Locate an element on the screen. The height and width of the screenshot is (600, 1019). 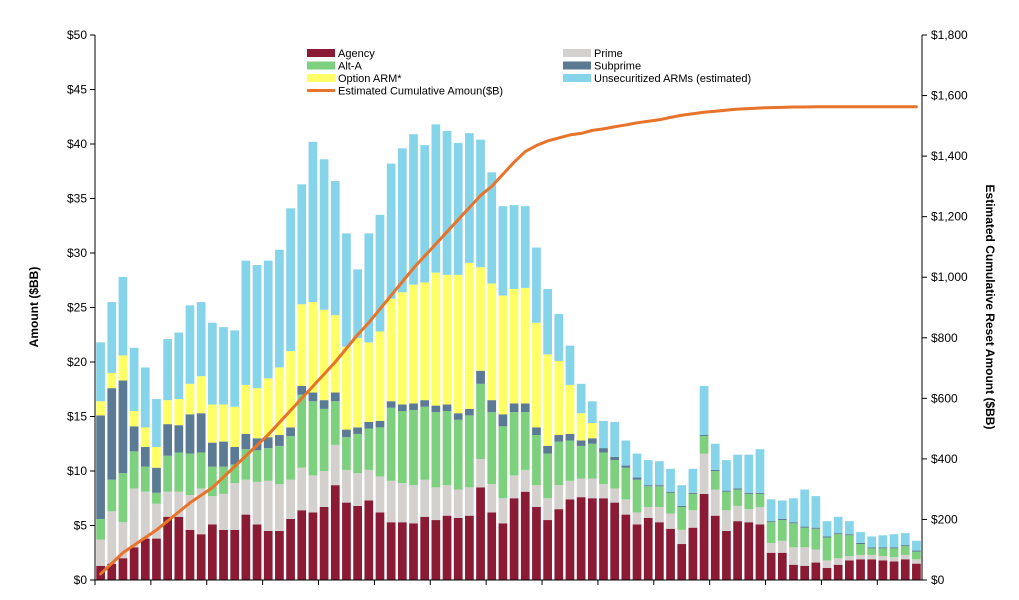
legend-swatch-alt-a is located at coordinates (321, 65).